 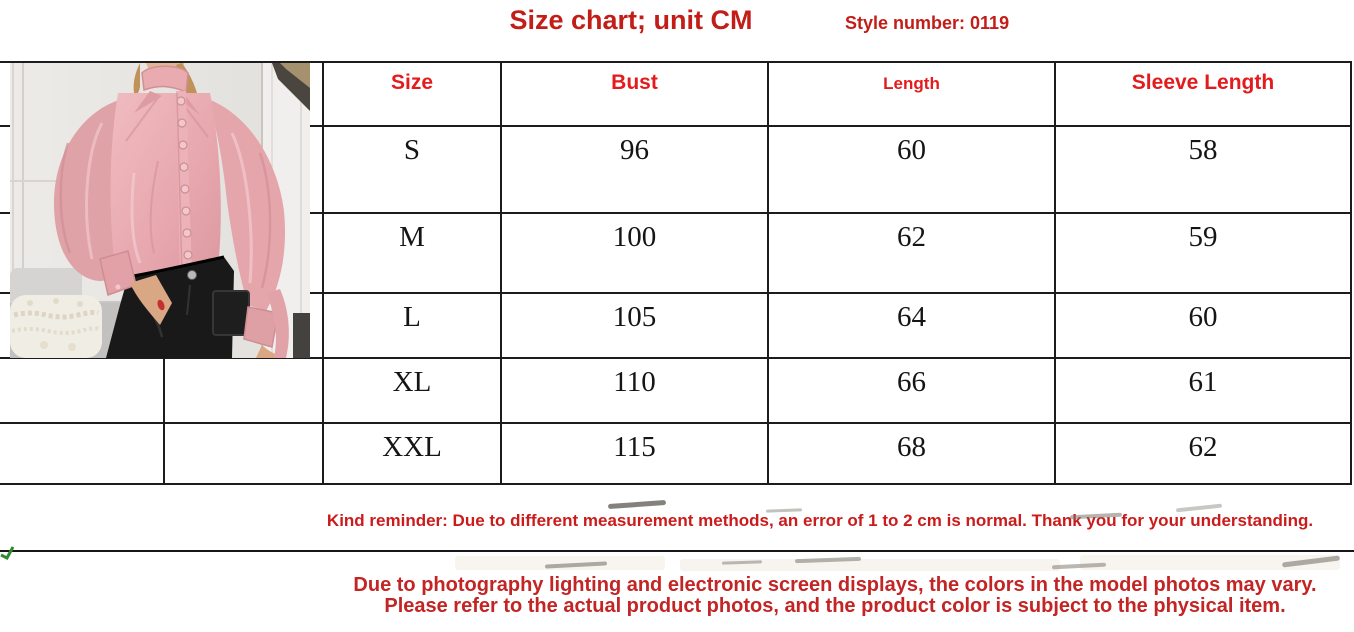 I want to click on sleeve-length-cell: 60, so click(x=1203, y=325).